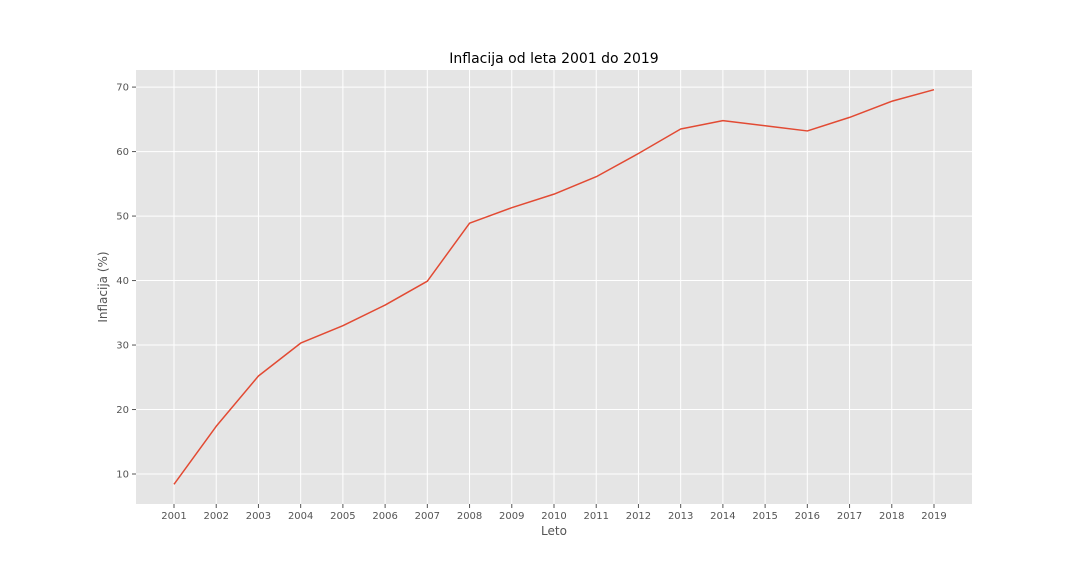  What do you see at coordinates (215, 516) in the screenshot?
I see `x-tick-label: 2002` at bounding box center [215, 516].